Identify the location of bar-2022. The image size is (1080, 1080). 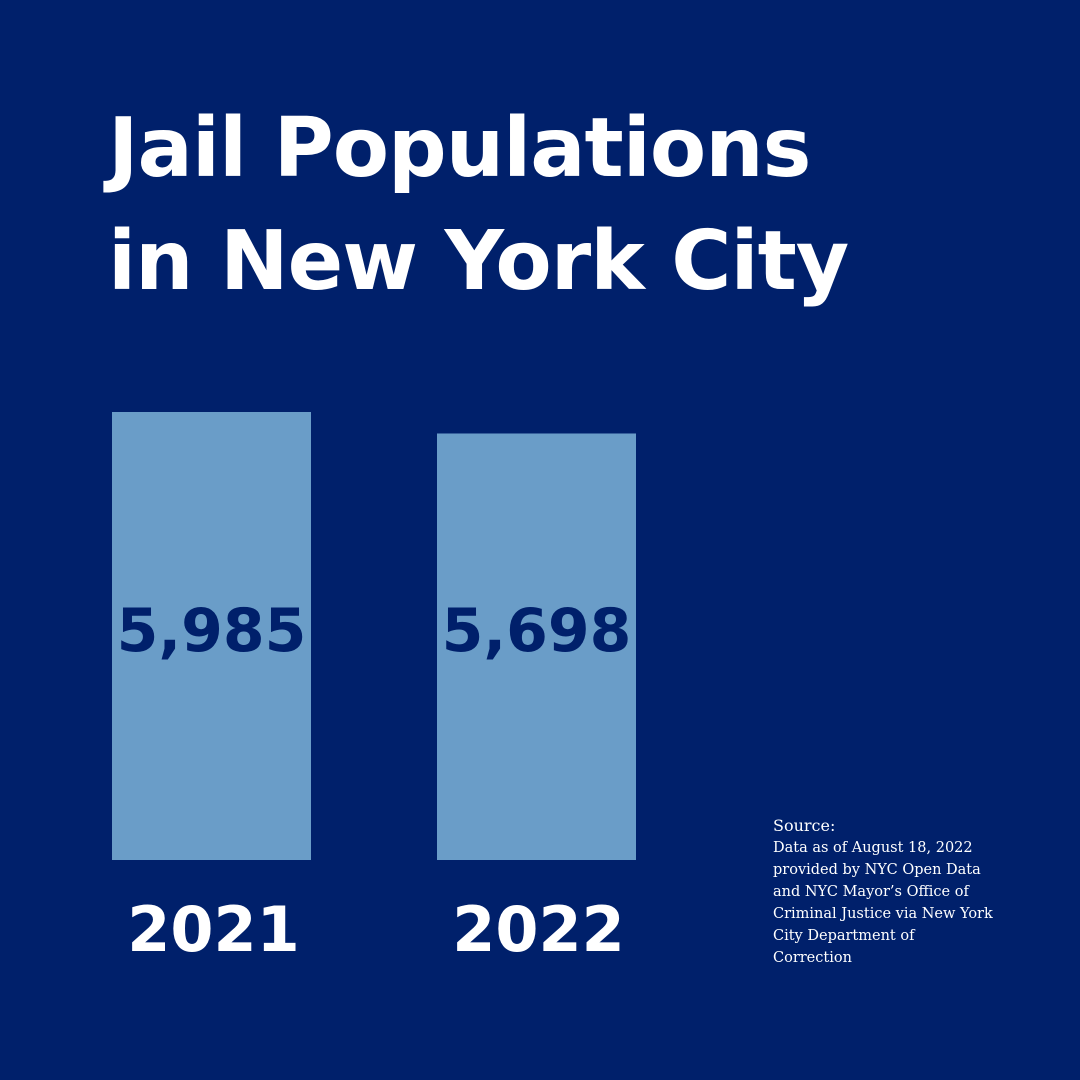
(536, 646).